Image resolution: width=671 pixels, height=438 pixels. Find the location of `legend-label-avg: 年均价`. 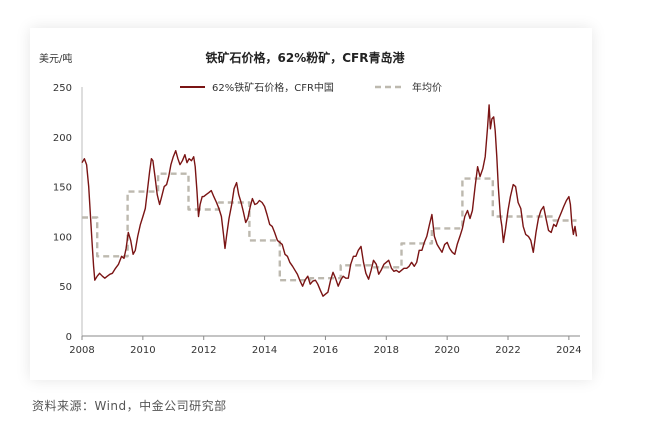

legend-label-avg: 年均价 is located at coordinates (427, 87).